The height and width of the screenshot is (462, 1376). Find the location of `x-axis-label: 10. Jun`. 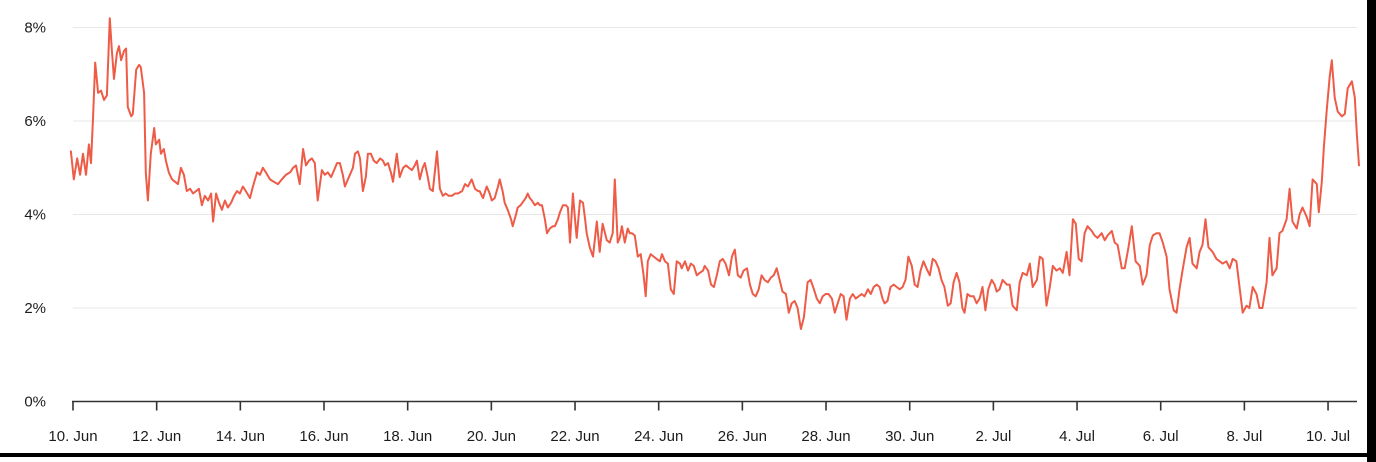

x-axis-label: 10. Jun is located at coordinates (72, 436).